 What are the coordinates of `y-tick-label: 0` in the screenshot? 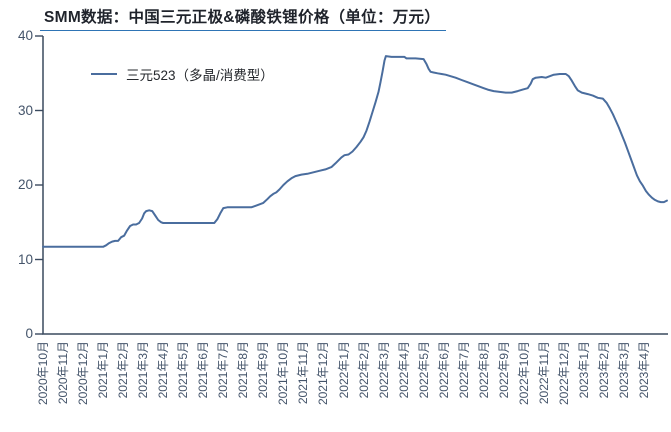 It's located at (29, 333).